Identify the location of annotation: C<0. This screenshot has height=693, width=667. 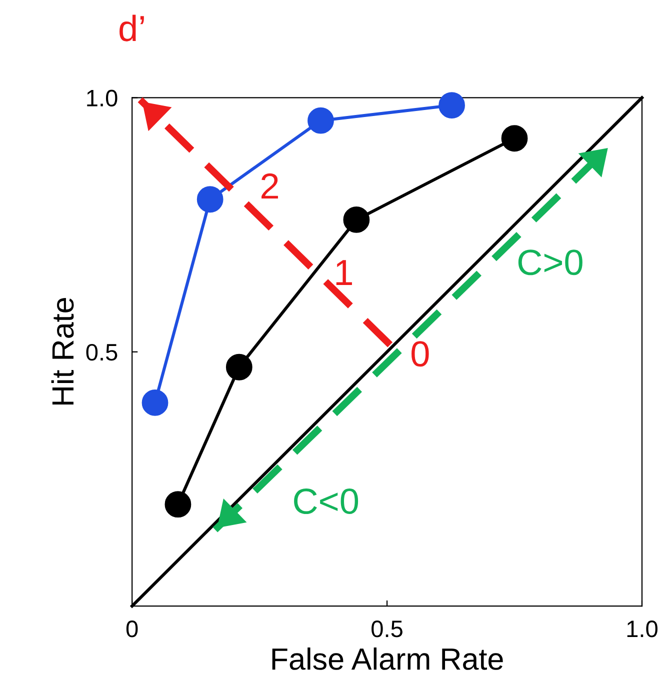
(326, 501).